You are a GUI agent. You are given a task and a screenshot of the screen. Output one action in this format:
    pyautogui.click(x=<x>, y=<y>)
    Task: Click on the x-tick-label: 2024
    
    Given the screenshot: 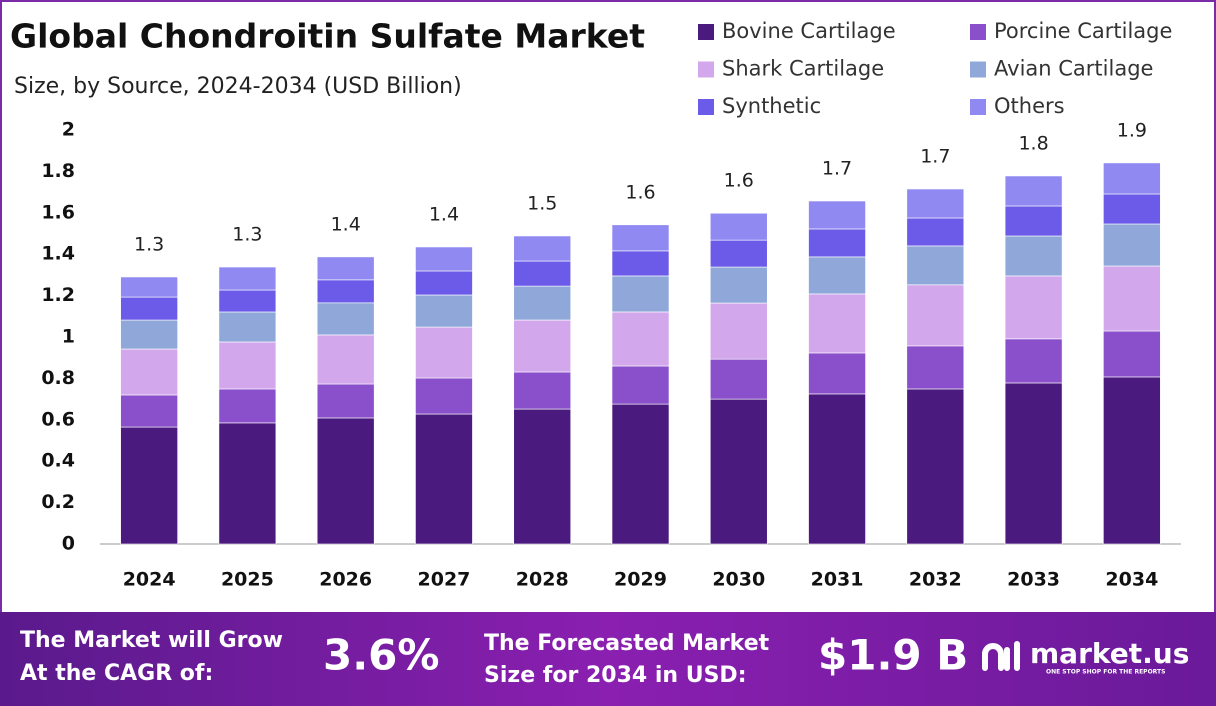 What is the action you would take?
    pyautogui.click(x=149, y=580)
    